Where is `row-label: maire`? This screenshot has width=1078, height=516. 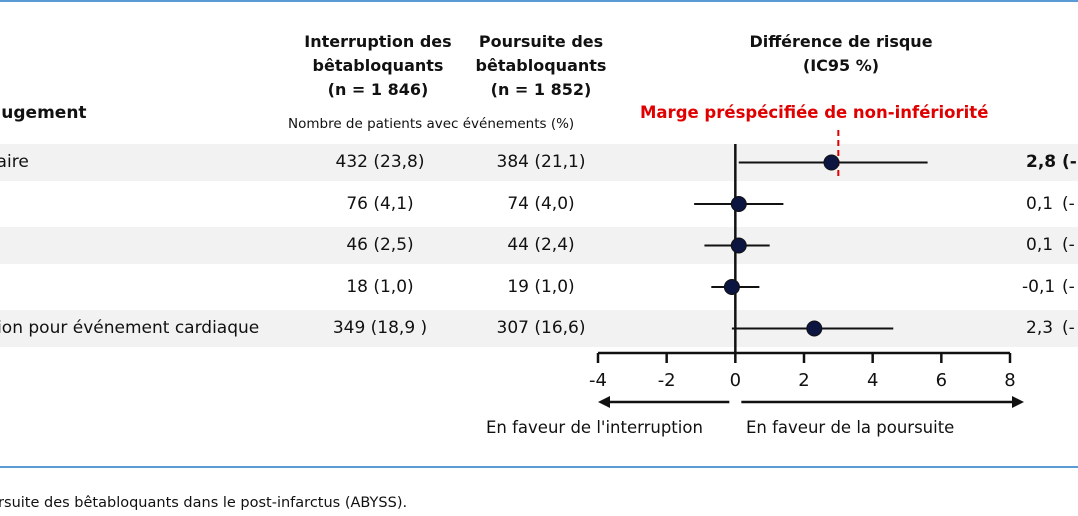
row-label: maire is located at coordinates (14, 162).